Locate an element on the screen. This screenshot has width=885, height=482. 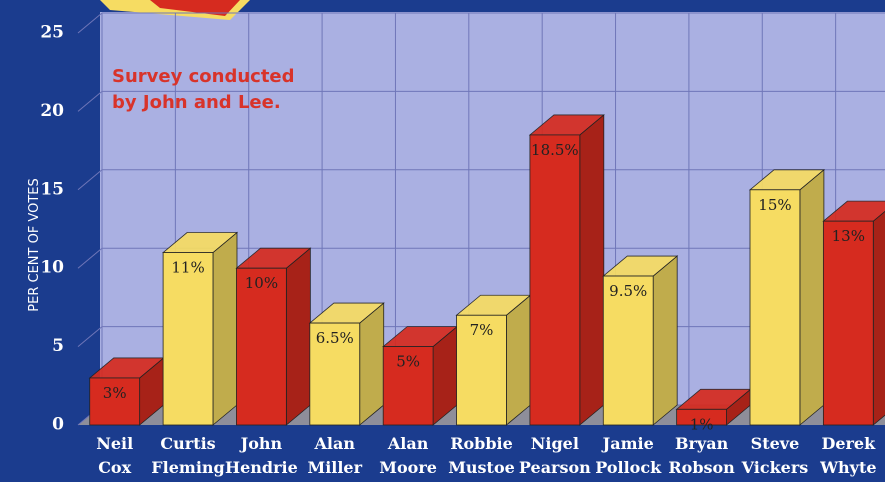
x-tick-label: Derek Whyte is located at coordinates (848, 455).